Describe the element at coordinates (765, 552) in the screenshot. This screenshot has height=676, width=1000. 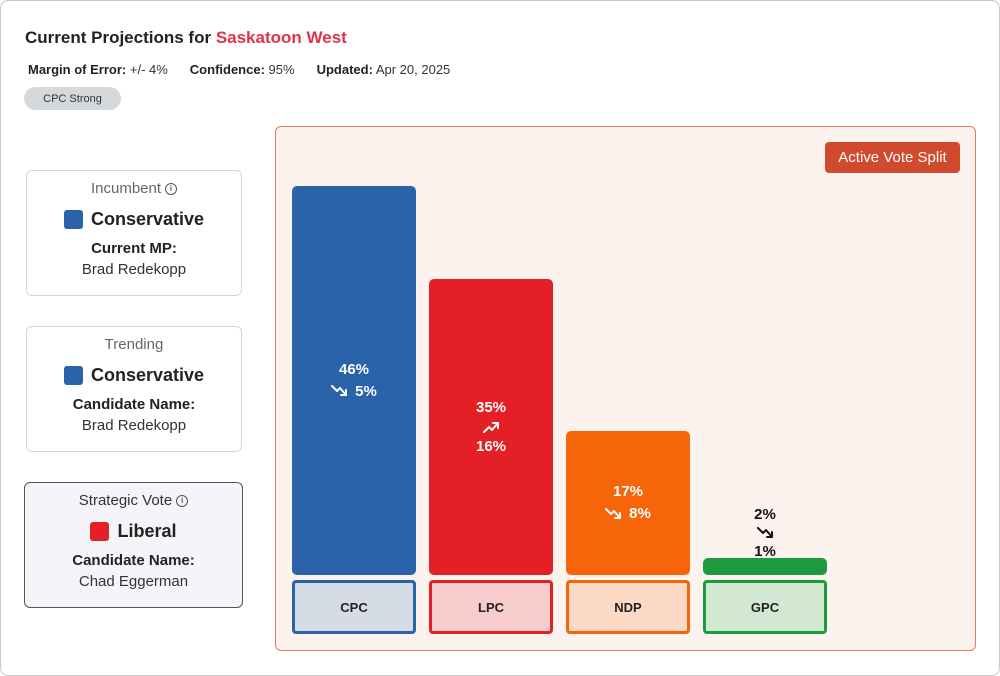
I see `trend-value-label: 1%` at that location.